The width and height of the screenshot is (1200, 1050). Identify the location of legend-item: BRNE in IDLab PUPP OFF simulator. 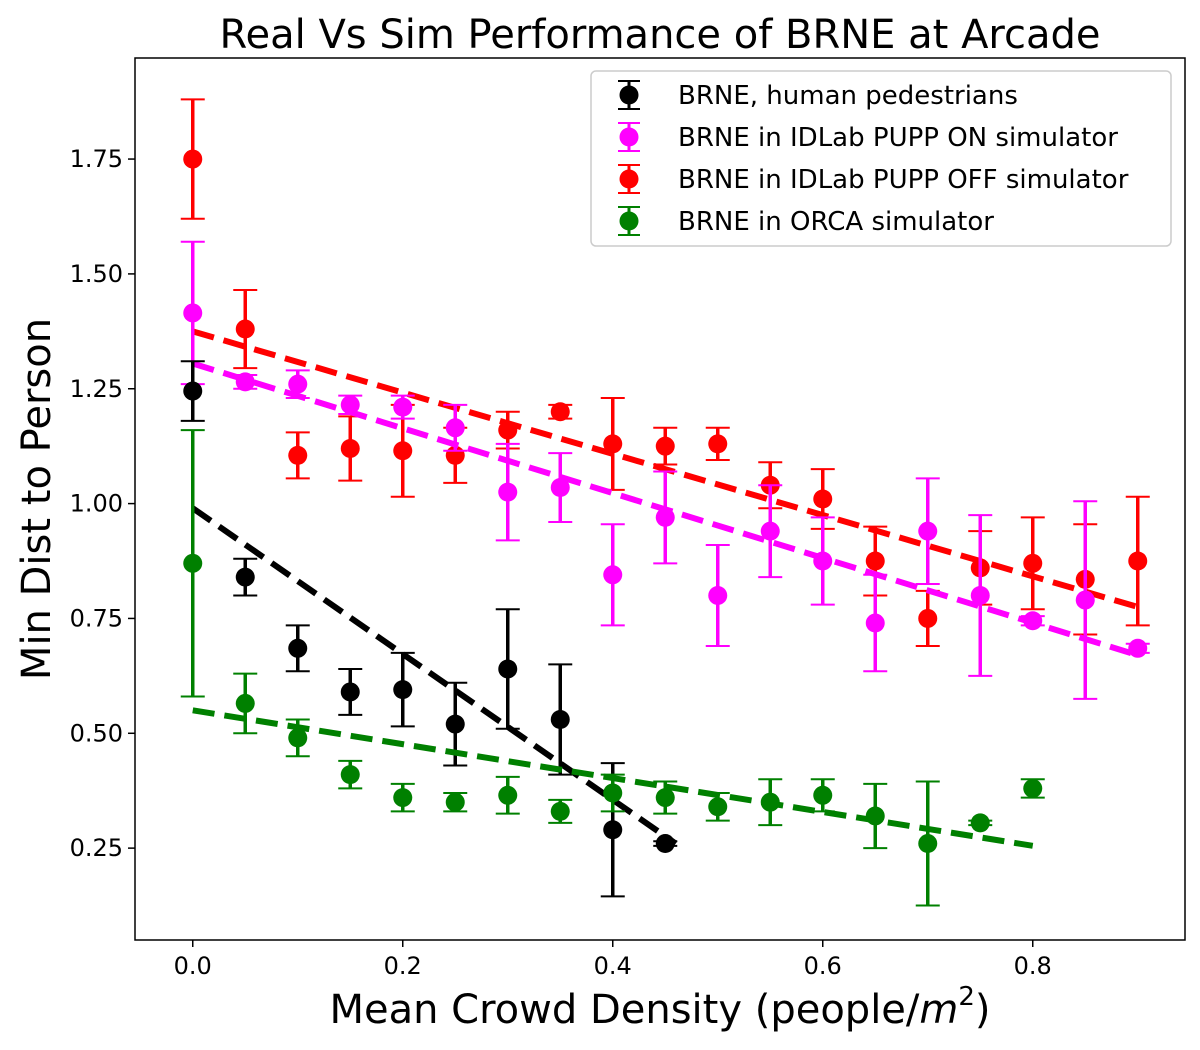
(873, 179).